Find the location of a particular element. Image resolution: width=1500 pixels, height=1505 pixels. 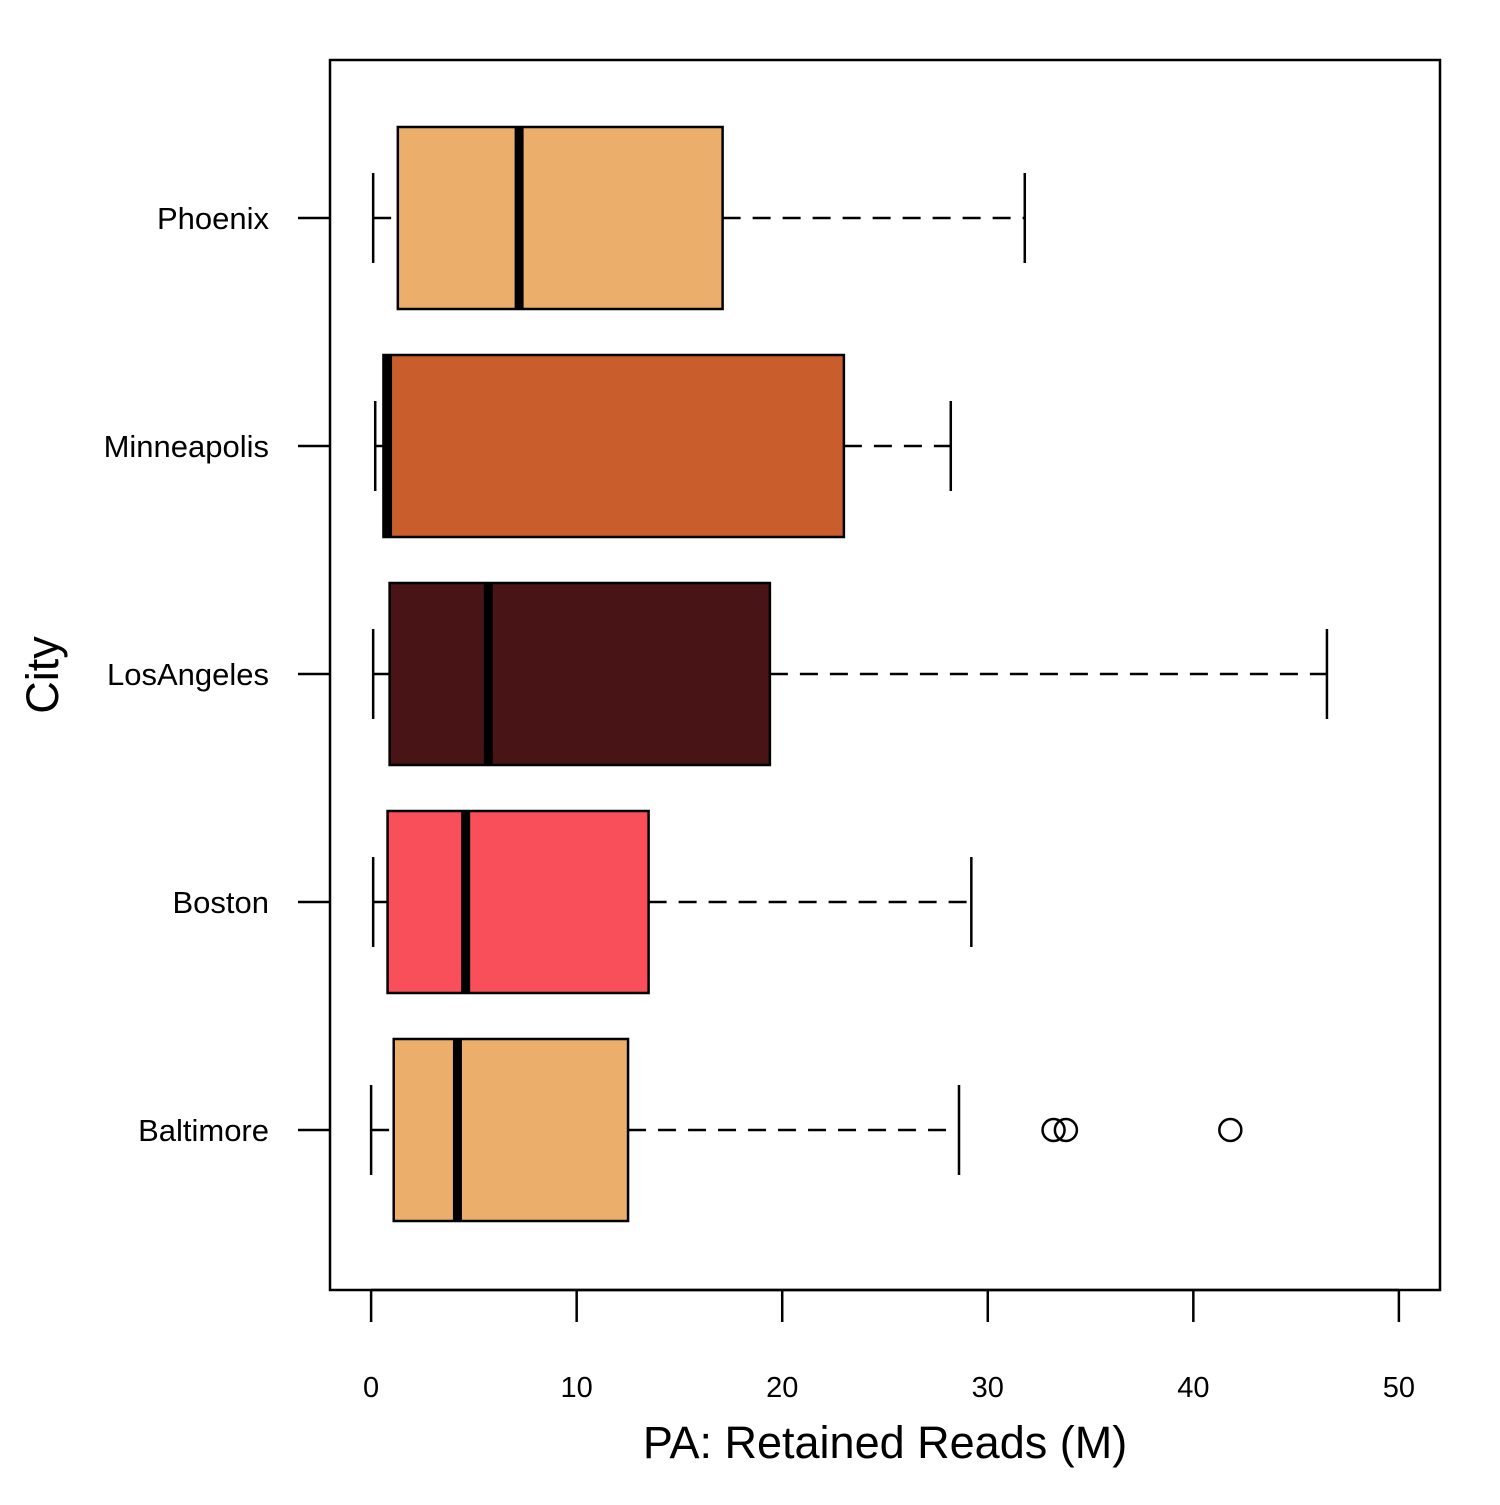

box-baltimore is located at coordinates (511, 1130).